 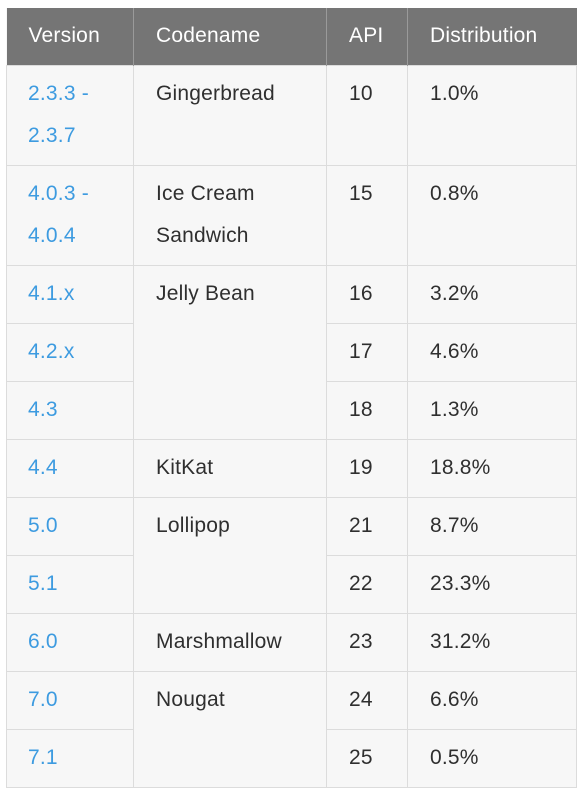 I want to click on api-cell: 25, so click(x=367, y=758).